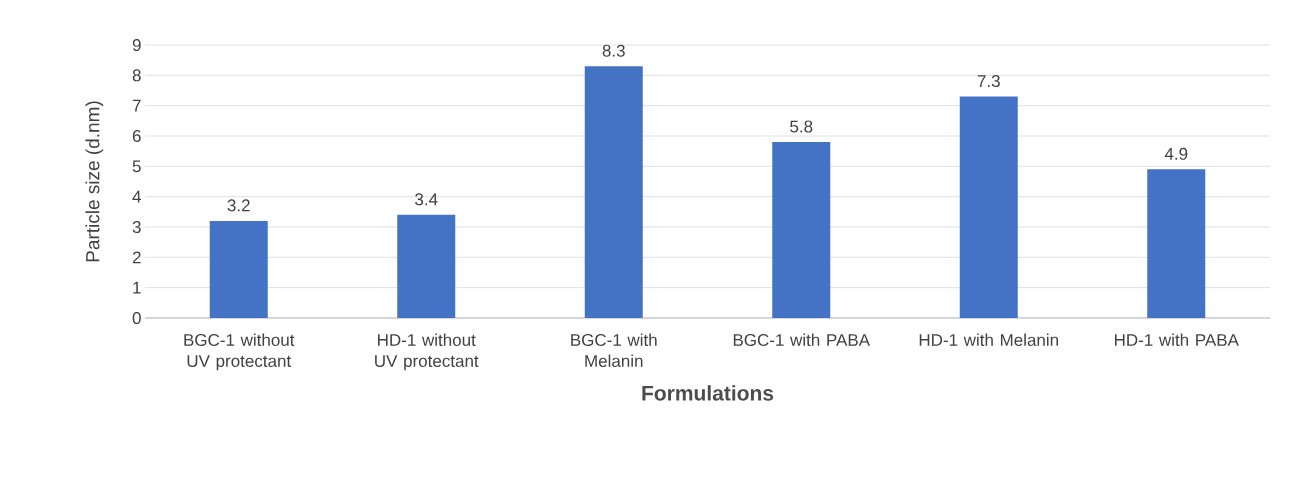  Describe the element at coordinates (137, 287) in the screenshot. I see `y-tick-label: 1` at that location.